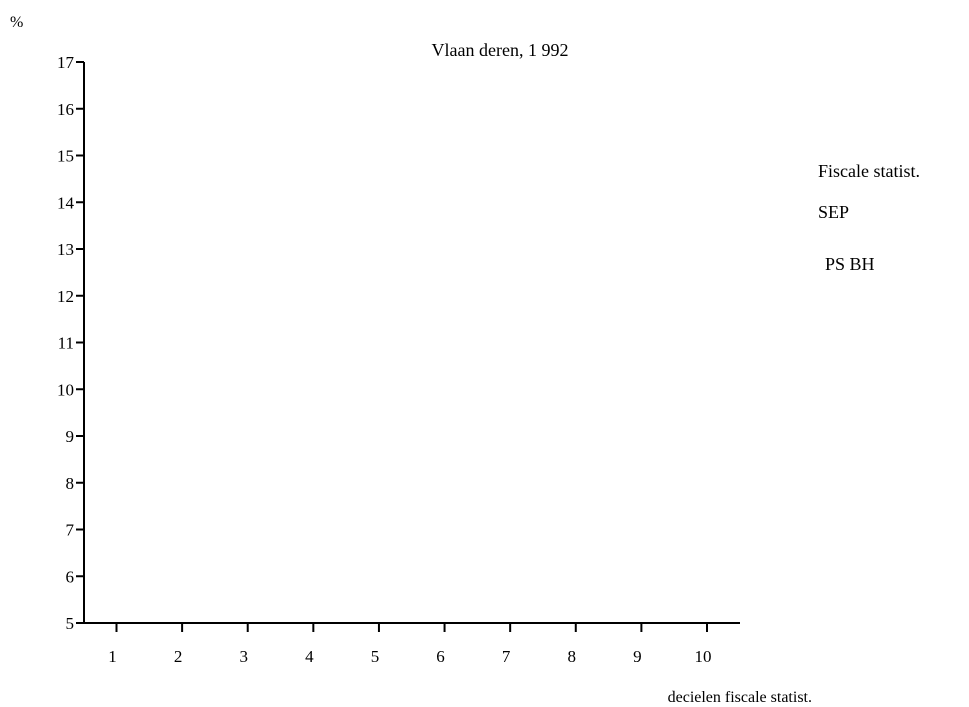 The width and height of the screenshot is (969, 707). What do you see at coordinates (178, 656) in the screenshot?
I see `x-tick-label: 2` at bounding box center [178, 656].